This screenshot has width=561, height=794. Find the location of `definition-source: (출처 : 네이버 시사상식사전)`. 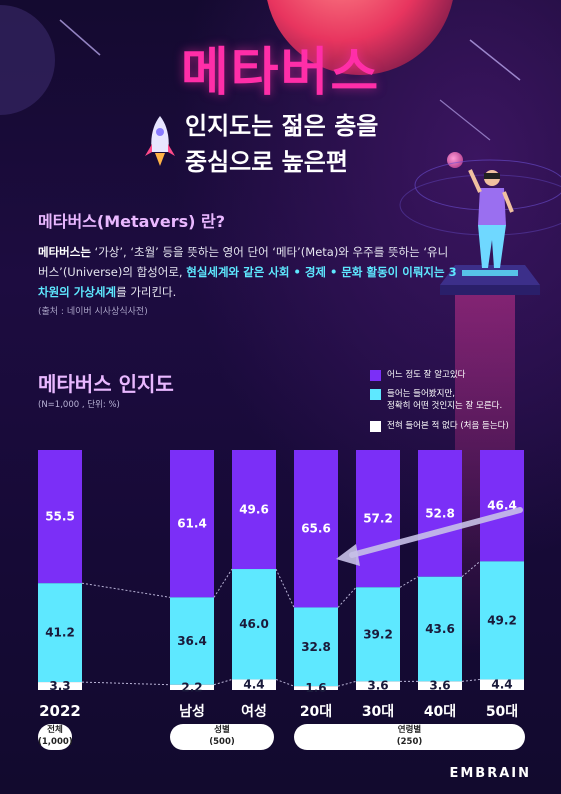

definition-source: (출처 : 네이버 시사상식사전) is located at coordinates (93, 312).